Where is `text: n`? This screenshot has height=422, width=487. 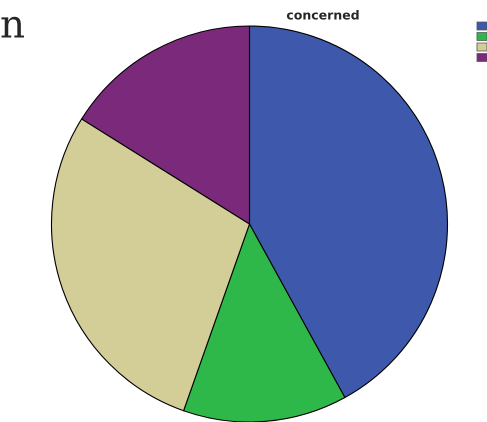 text: n is located at coordinates (12, 27).